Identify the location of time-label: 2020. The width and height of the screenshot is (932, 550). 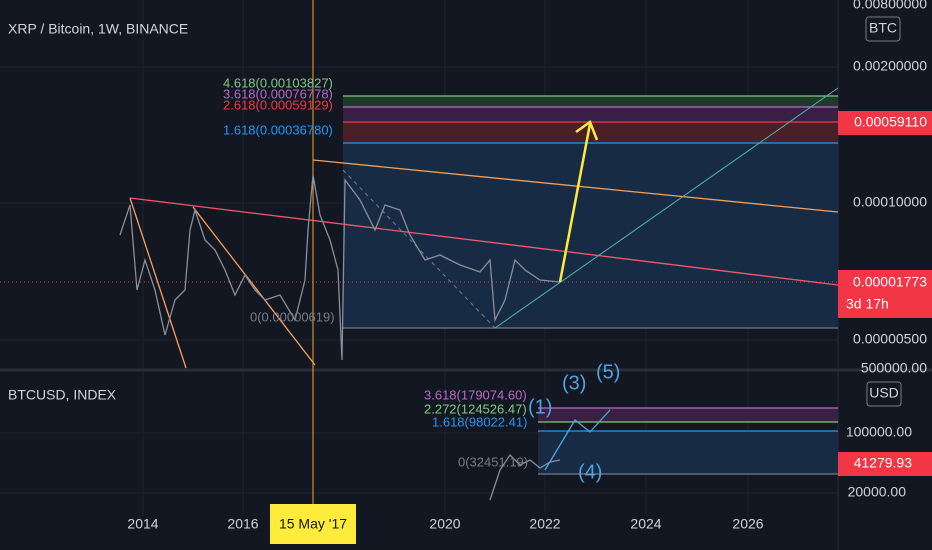
(444, 524).